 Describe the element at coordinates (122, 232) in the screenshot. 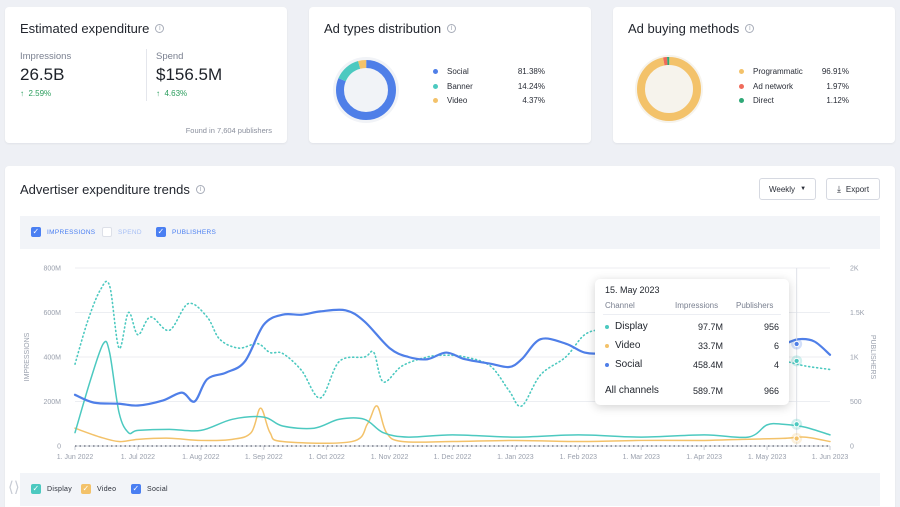

I see `toggle-spend: SPEND` at that location.